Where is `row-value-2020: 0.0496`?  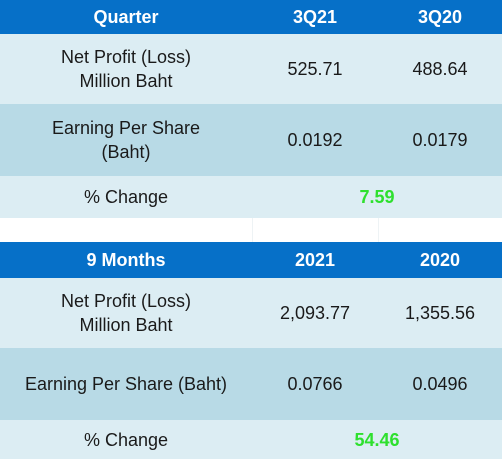
row-value-2020: 0.0496 is located at coordinates (440, 384).